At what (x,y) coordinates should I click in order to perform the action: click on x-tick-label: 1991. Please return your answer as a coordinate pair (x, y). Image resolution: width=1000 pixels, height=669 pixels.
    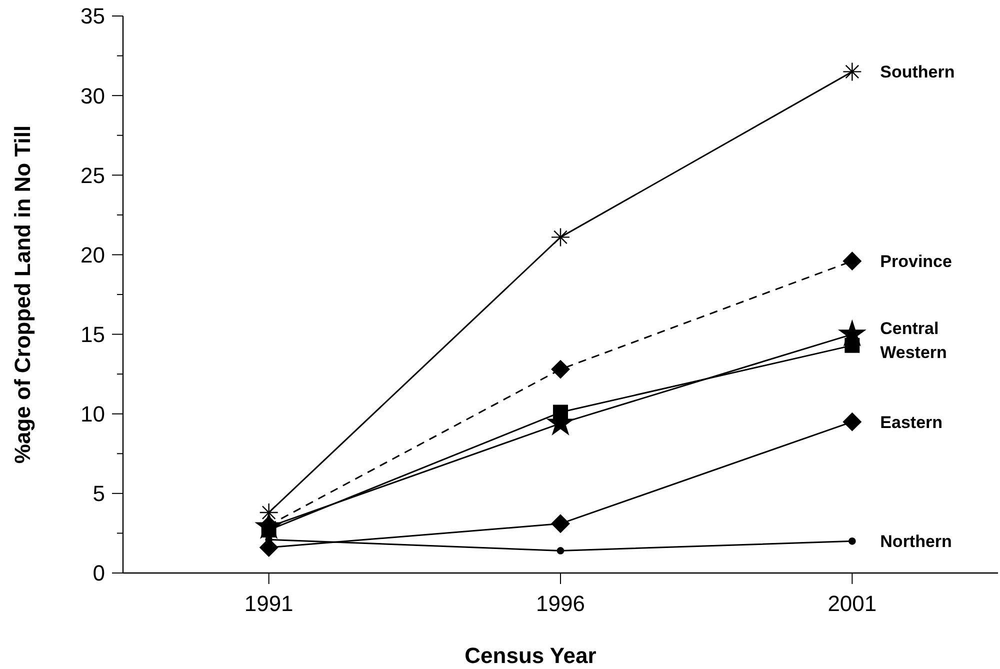
    Looking at the image, I should click on (269, 603).